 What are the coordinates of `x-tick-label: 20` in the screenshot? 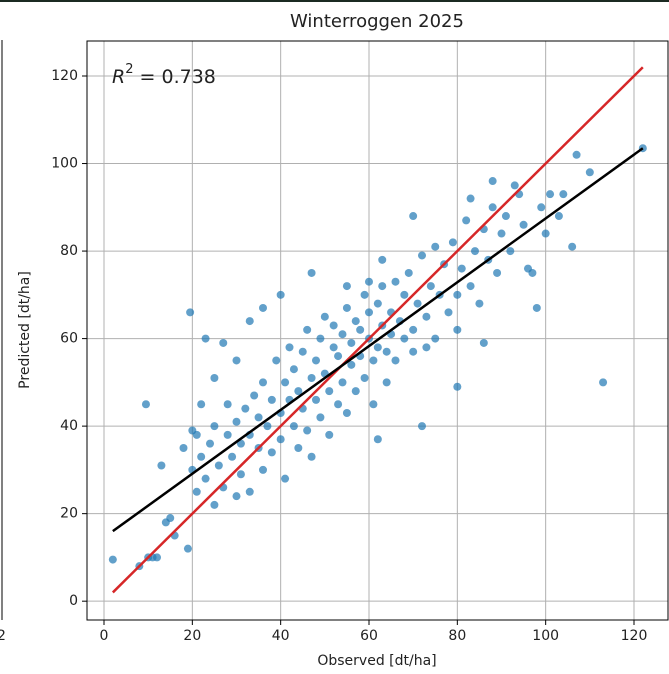 It's located at (192, 636).